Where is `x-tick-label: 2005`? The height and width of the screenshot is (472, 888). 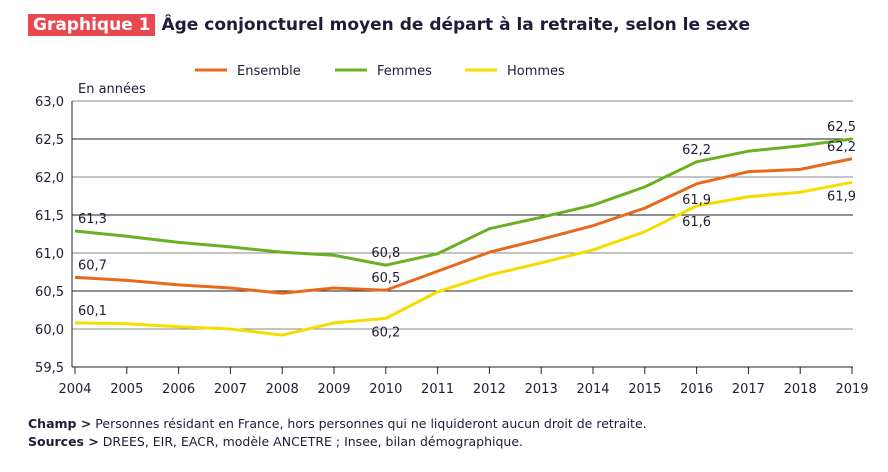 x-tick-label: 2005 is located at coordinates (126, 389).